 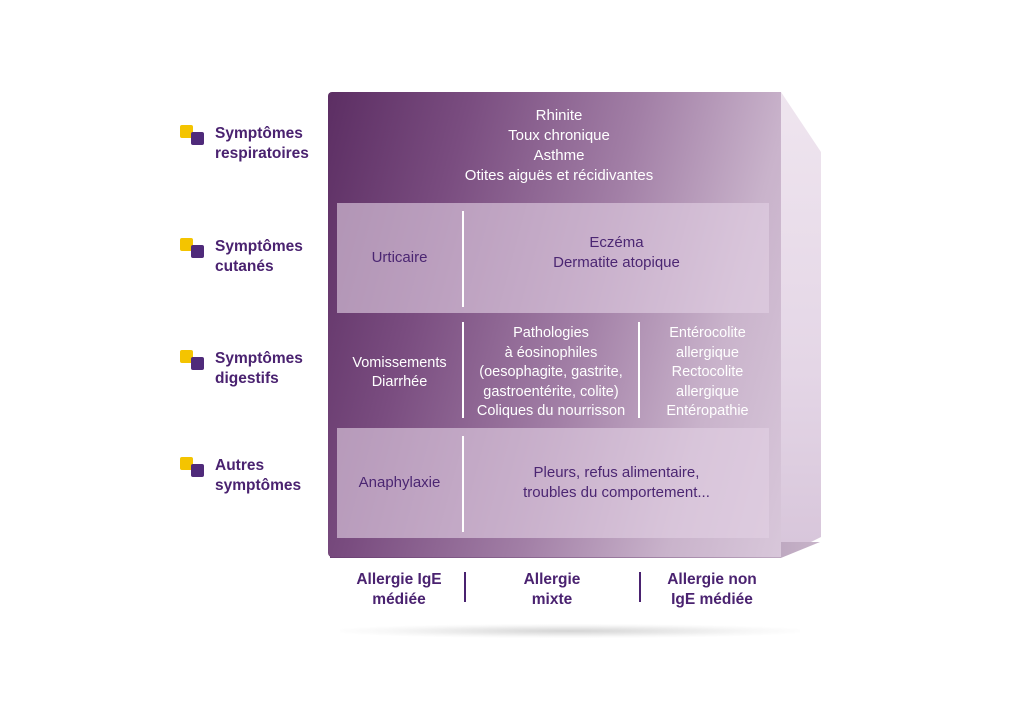 I want to click on label-line: médiée, so click(x=399, y=599).